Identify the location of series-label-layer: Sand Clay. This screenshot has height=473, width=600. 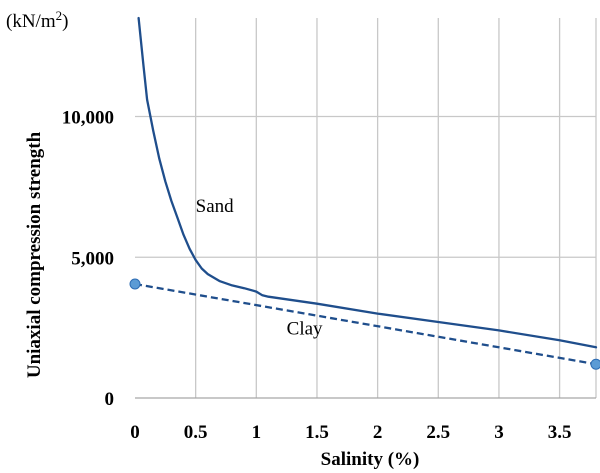
(259, 267).